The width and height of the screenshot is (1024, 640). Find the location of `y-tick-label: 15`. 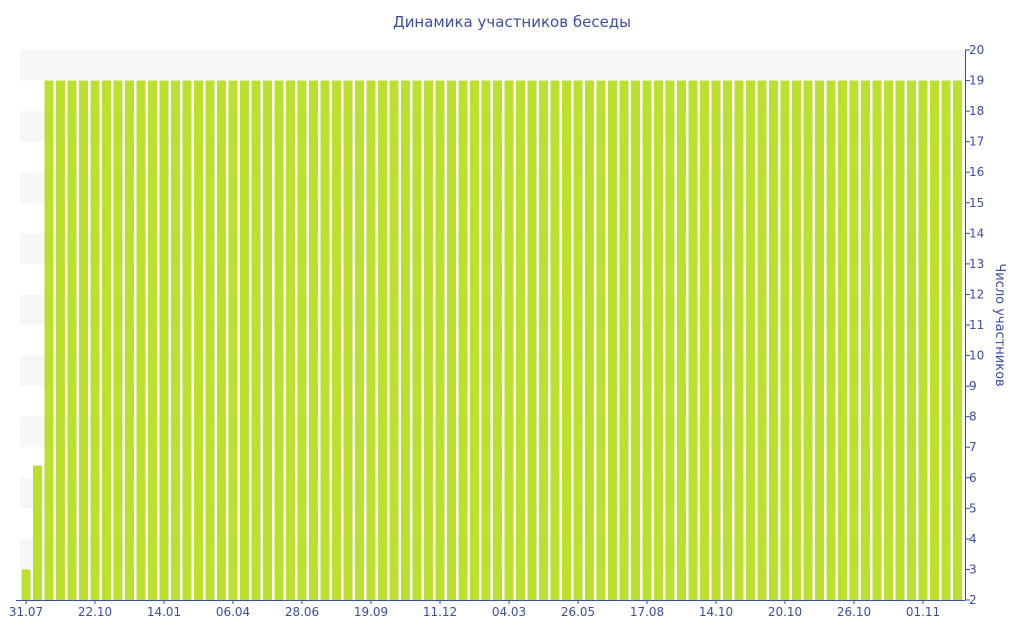

y-tick-label: 15 is located at coordinates (976, 203).